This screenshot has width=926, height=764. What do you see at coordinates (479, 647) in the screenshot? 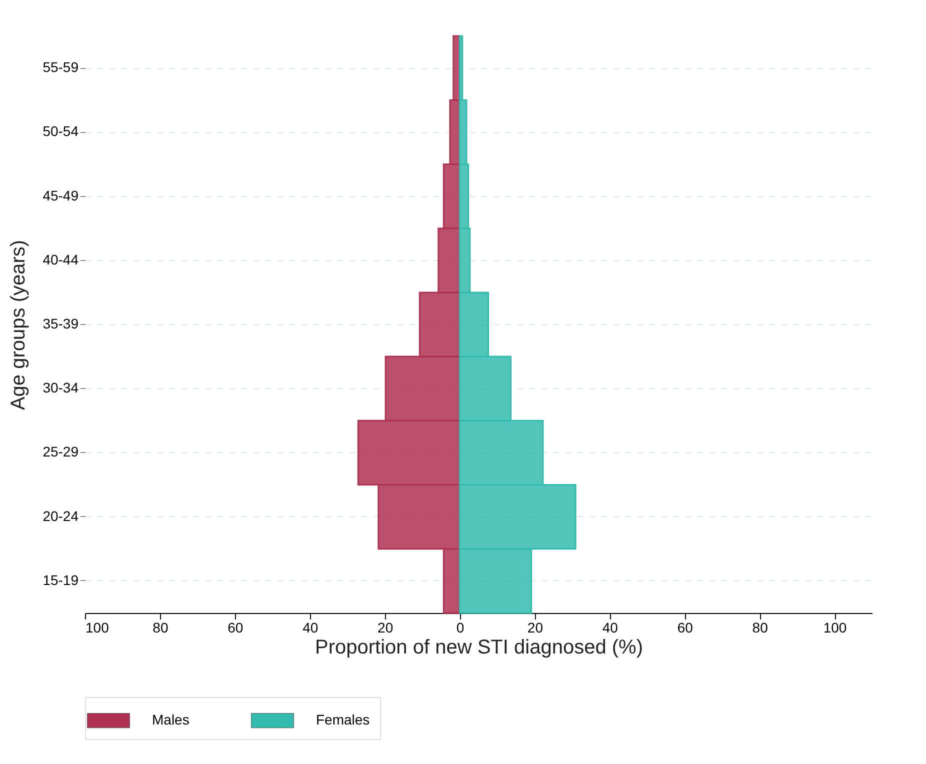
I see `x-axis-title: Proportion of new STI diagnosed (%)` at bounding box center [479, 647].